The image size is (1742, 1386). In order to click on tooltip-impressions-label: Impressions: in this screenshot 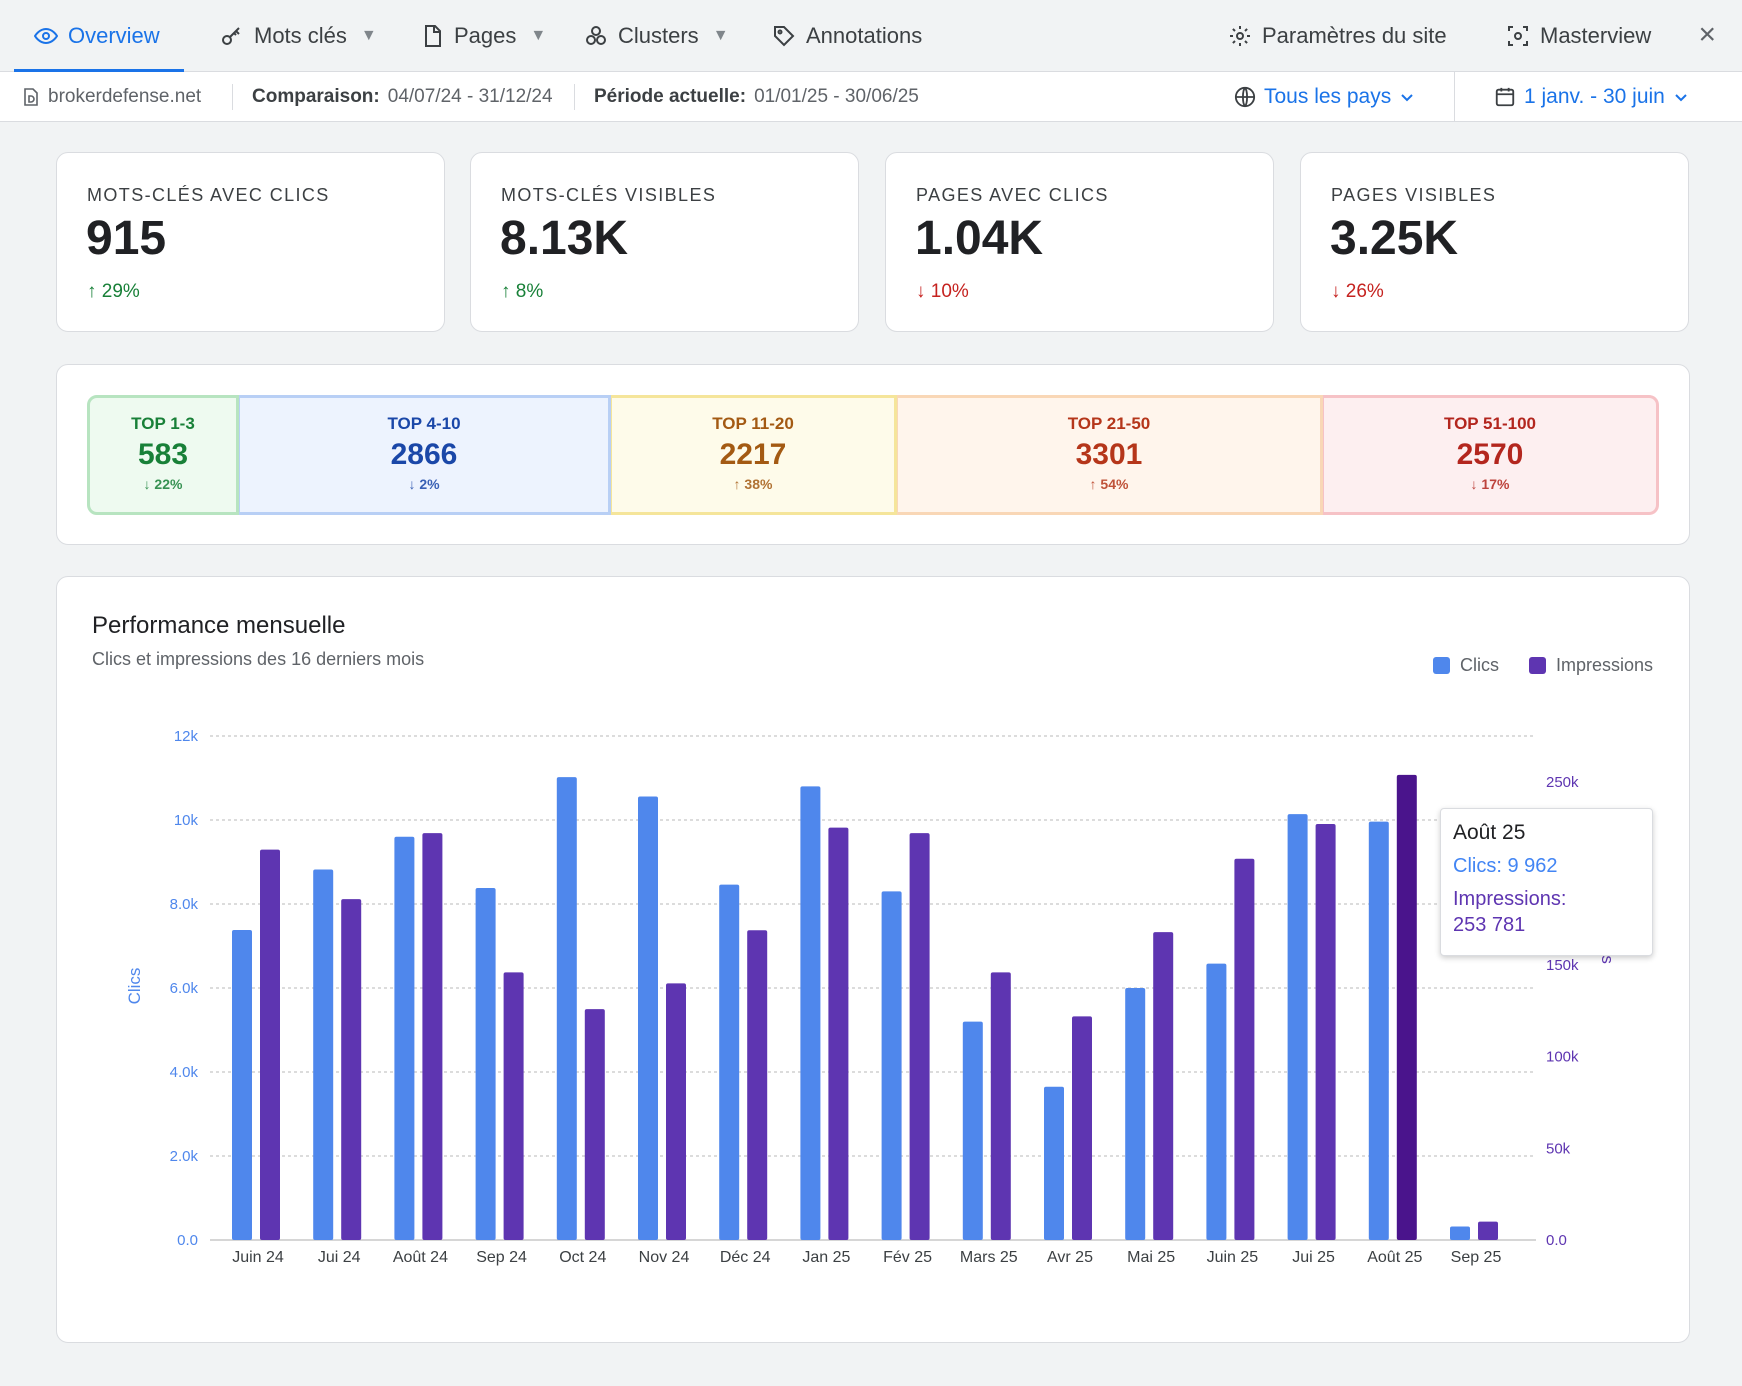, I will do `click(1510, 899)`.